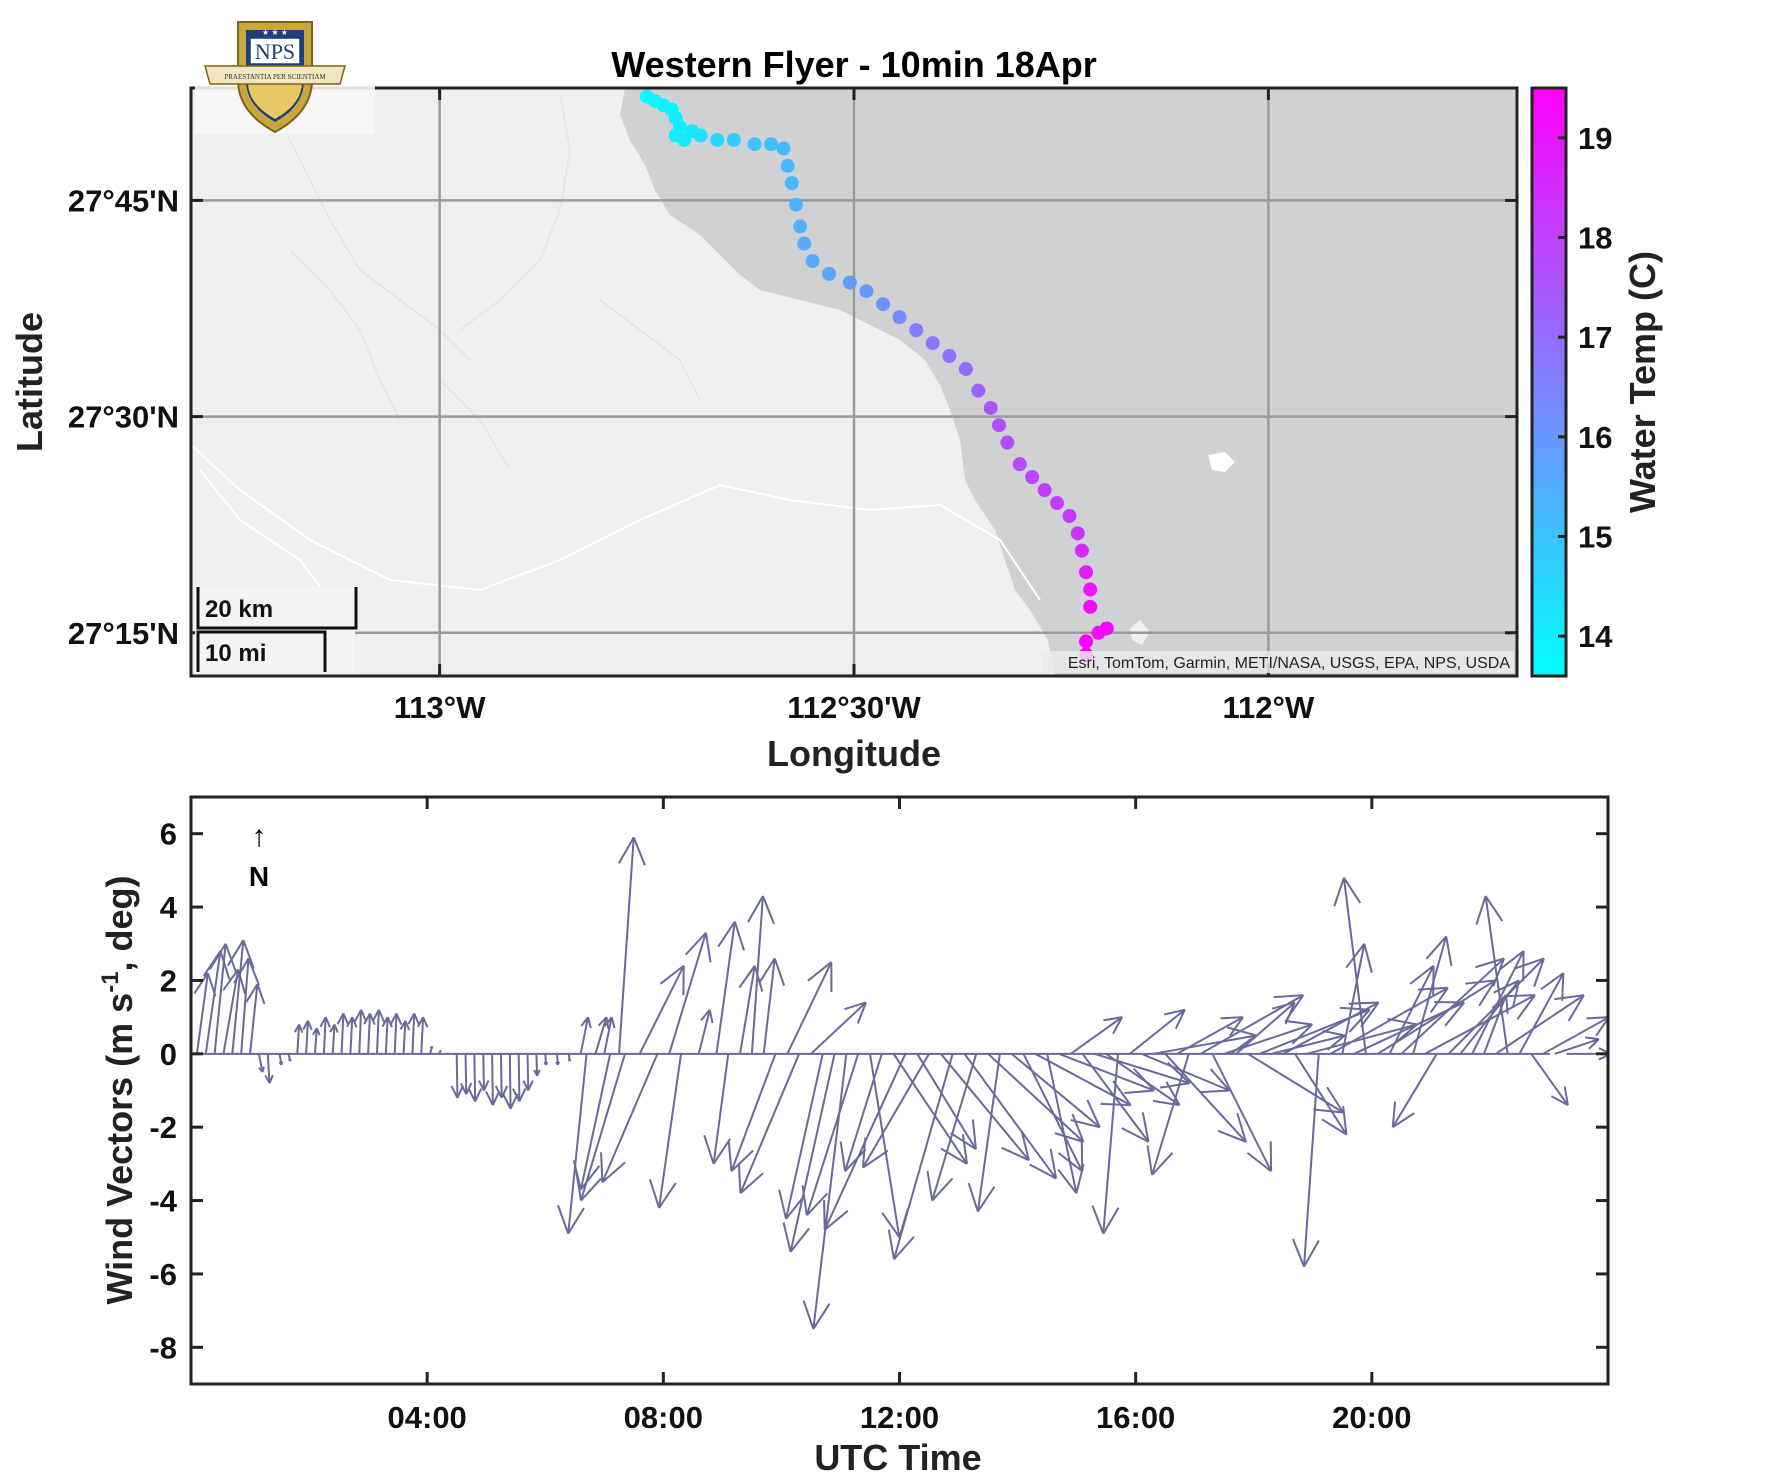 This screenshot has width=1772, height=1476. I want to click on wind-ylabel-sup: -1, so click(110, 981).